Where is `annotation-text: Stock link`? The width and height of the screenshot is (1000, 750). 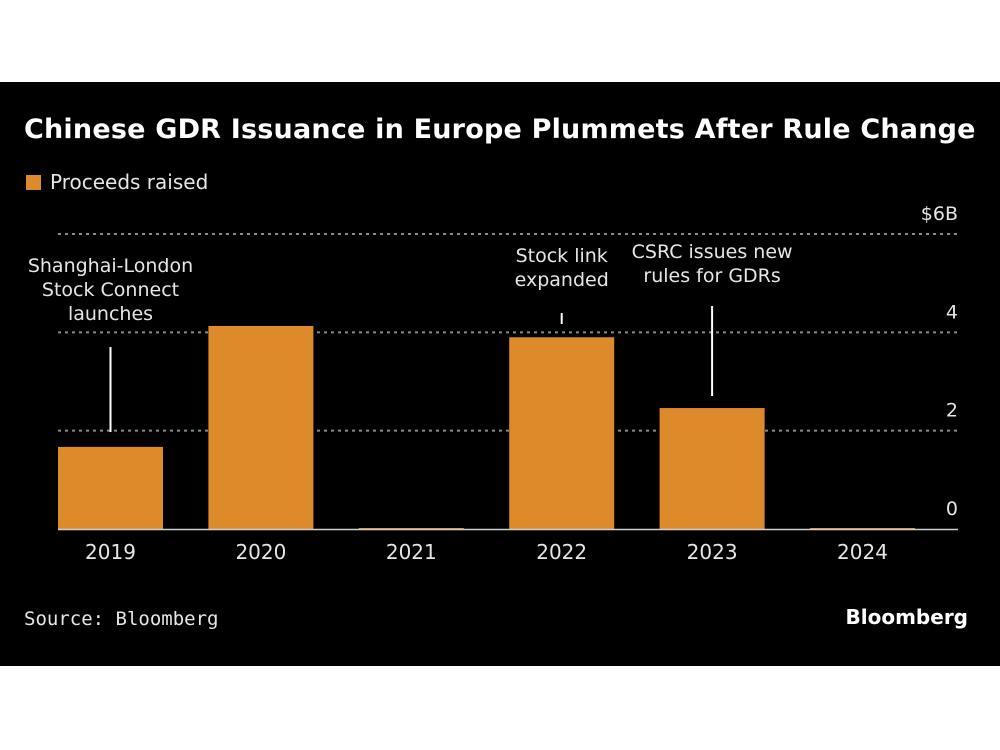
annotation-text: Stock link is located at coordinates (562, 256).